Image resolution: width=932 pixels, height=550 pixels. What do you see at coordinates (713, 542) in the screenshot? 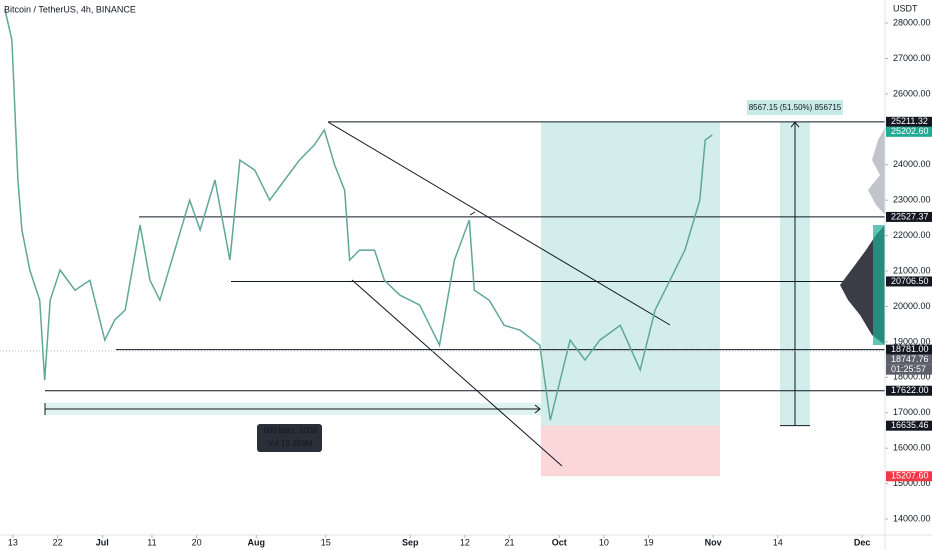
I see `x-tick-label: Nov` at bounding box center [713, 542].